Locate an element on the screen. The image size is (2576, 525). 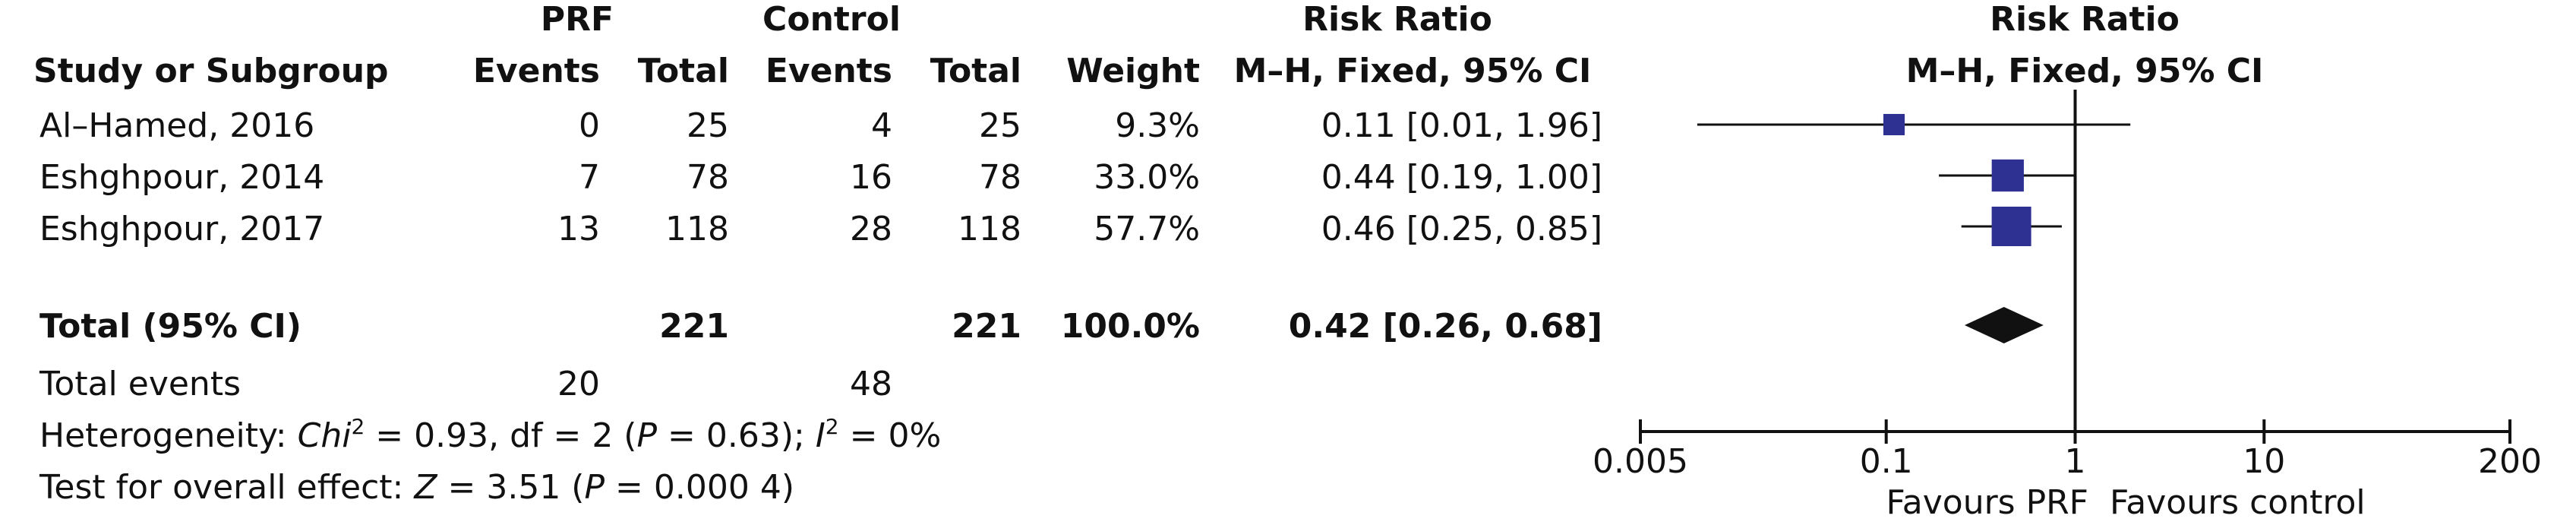
control-total: 25 is located at coordinates (1000, 125).